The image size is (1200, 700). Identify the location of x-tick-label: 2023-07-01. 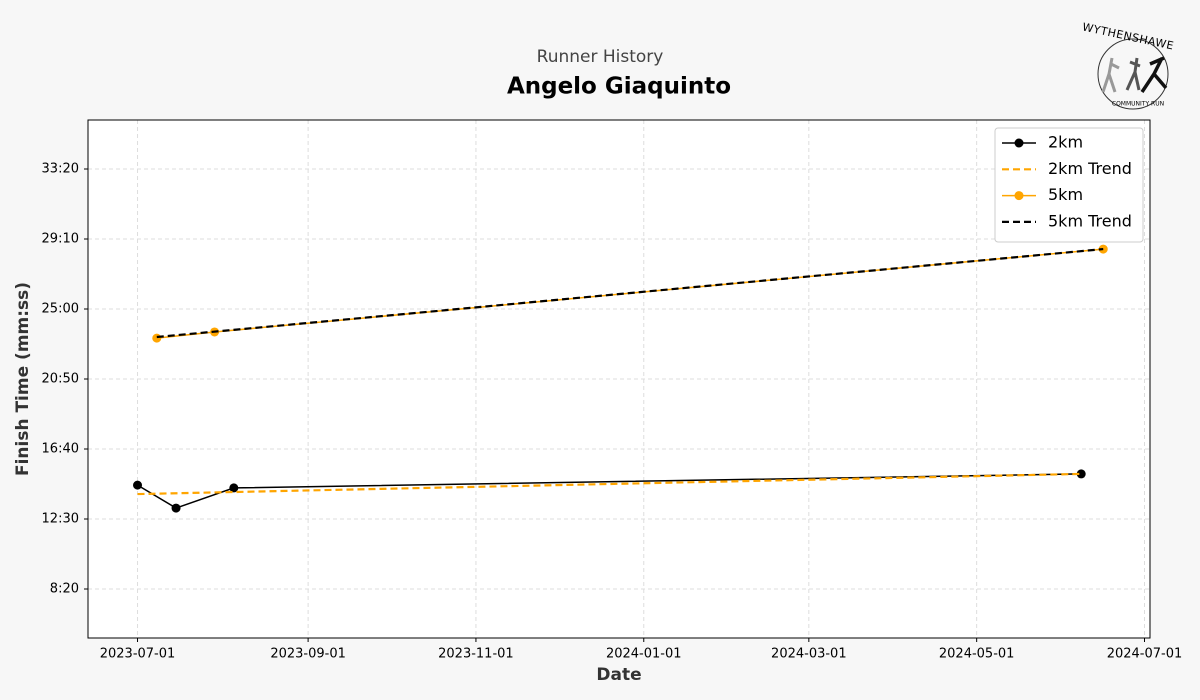
(138, 654).